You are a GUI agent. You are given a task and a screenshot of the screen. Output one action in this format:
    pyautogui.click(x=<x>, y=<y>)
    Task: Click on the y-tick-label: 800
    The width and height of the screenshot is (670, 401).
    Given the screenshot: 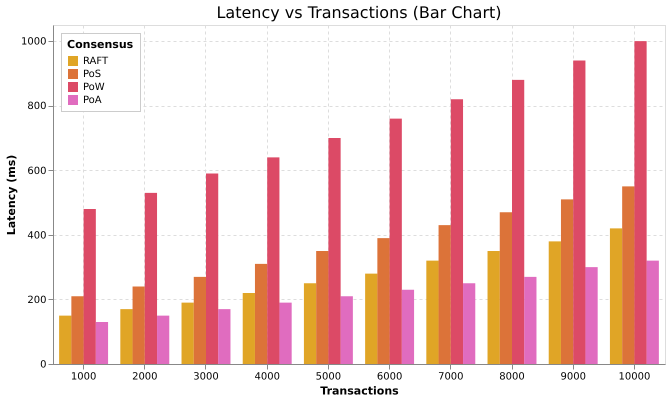 What is the action you would take?
    pyautogui.click(x=36, y=106)
    